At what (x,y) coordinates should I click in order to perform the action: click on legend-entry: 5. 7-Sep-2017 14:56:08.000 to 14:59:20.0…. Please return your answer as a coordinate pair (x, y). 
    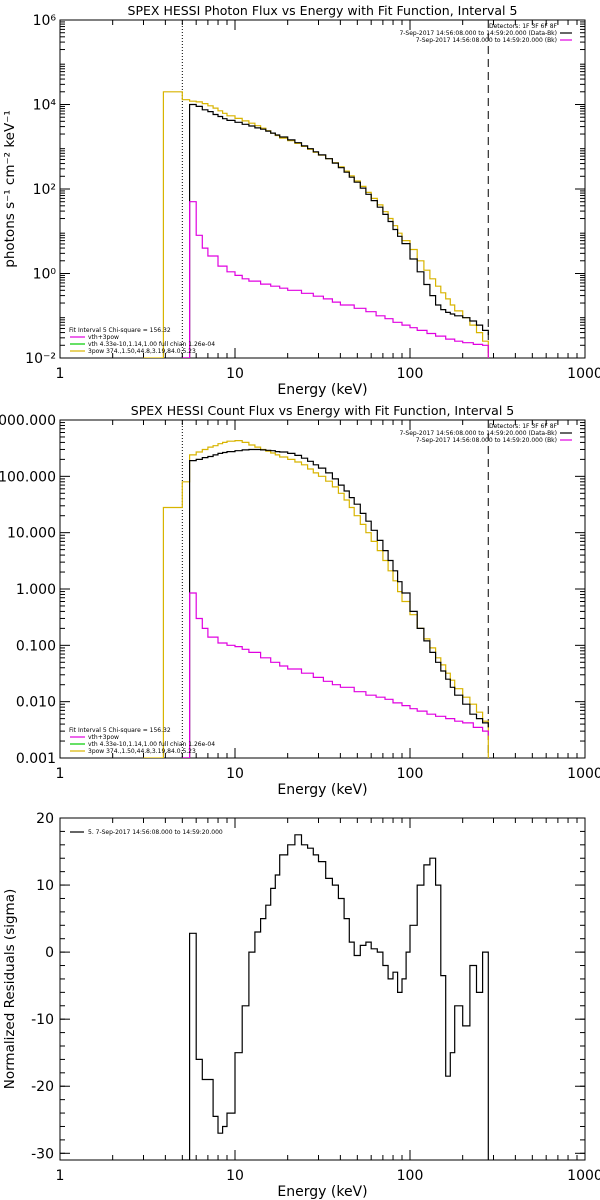
    Looking at the image, I should click on (155, 832).